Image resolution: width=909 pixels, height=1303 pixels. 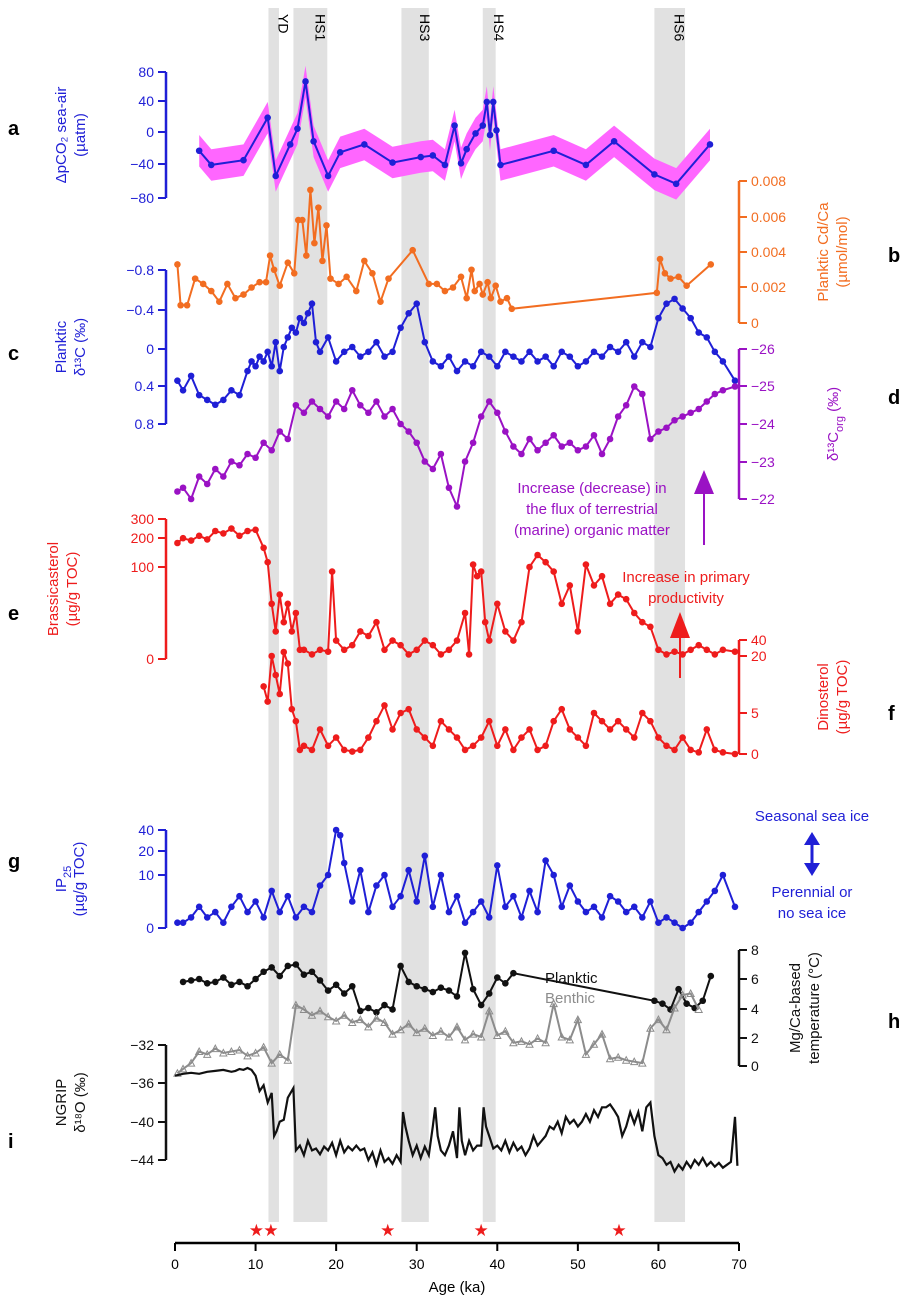 What do you see at coordinates (891, 714) in the screenshot?
I see `panel-letter-f: f` at bounding box center [891, 714].